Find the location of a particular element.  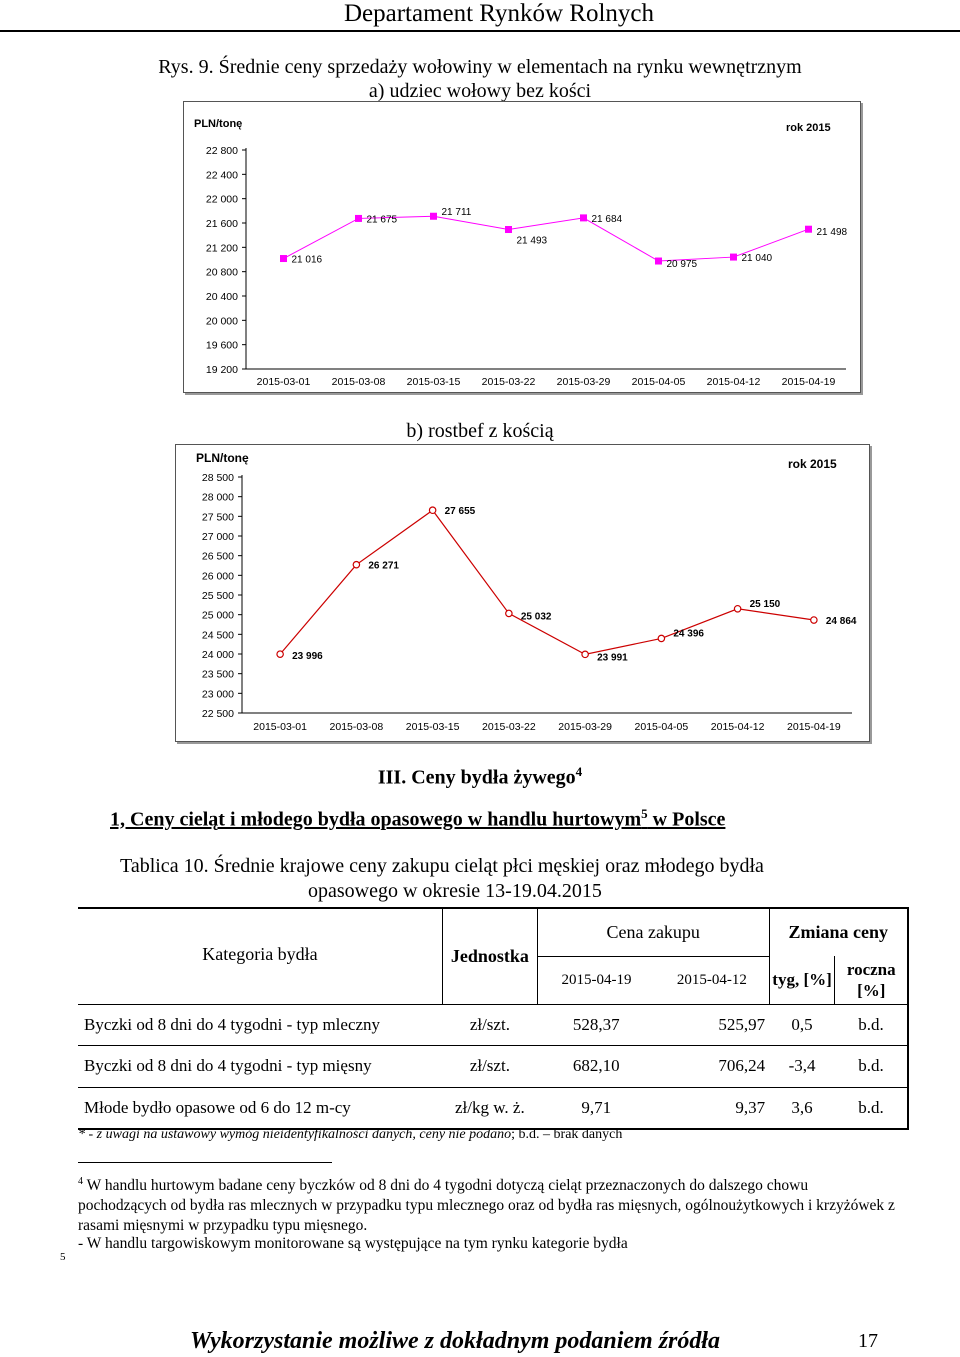

x-tick-label: 2015-03-29 is located at coordinates (584, 382).